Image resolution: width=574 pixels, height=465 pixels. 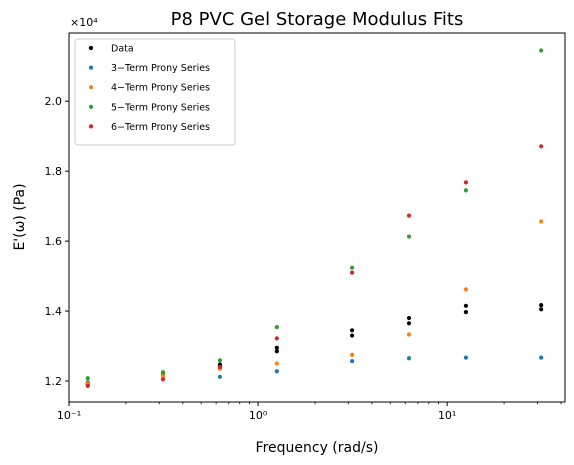 What do you see at coordinates (317, 19) in the screenshot?
I see `chart-title: P8 PVC Gel Storage Modulus Fits` at bounding box center [317, 19].